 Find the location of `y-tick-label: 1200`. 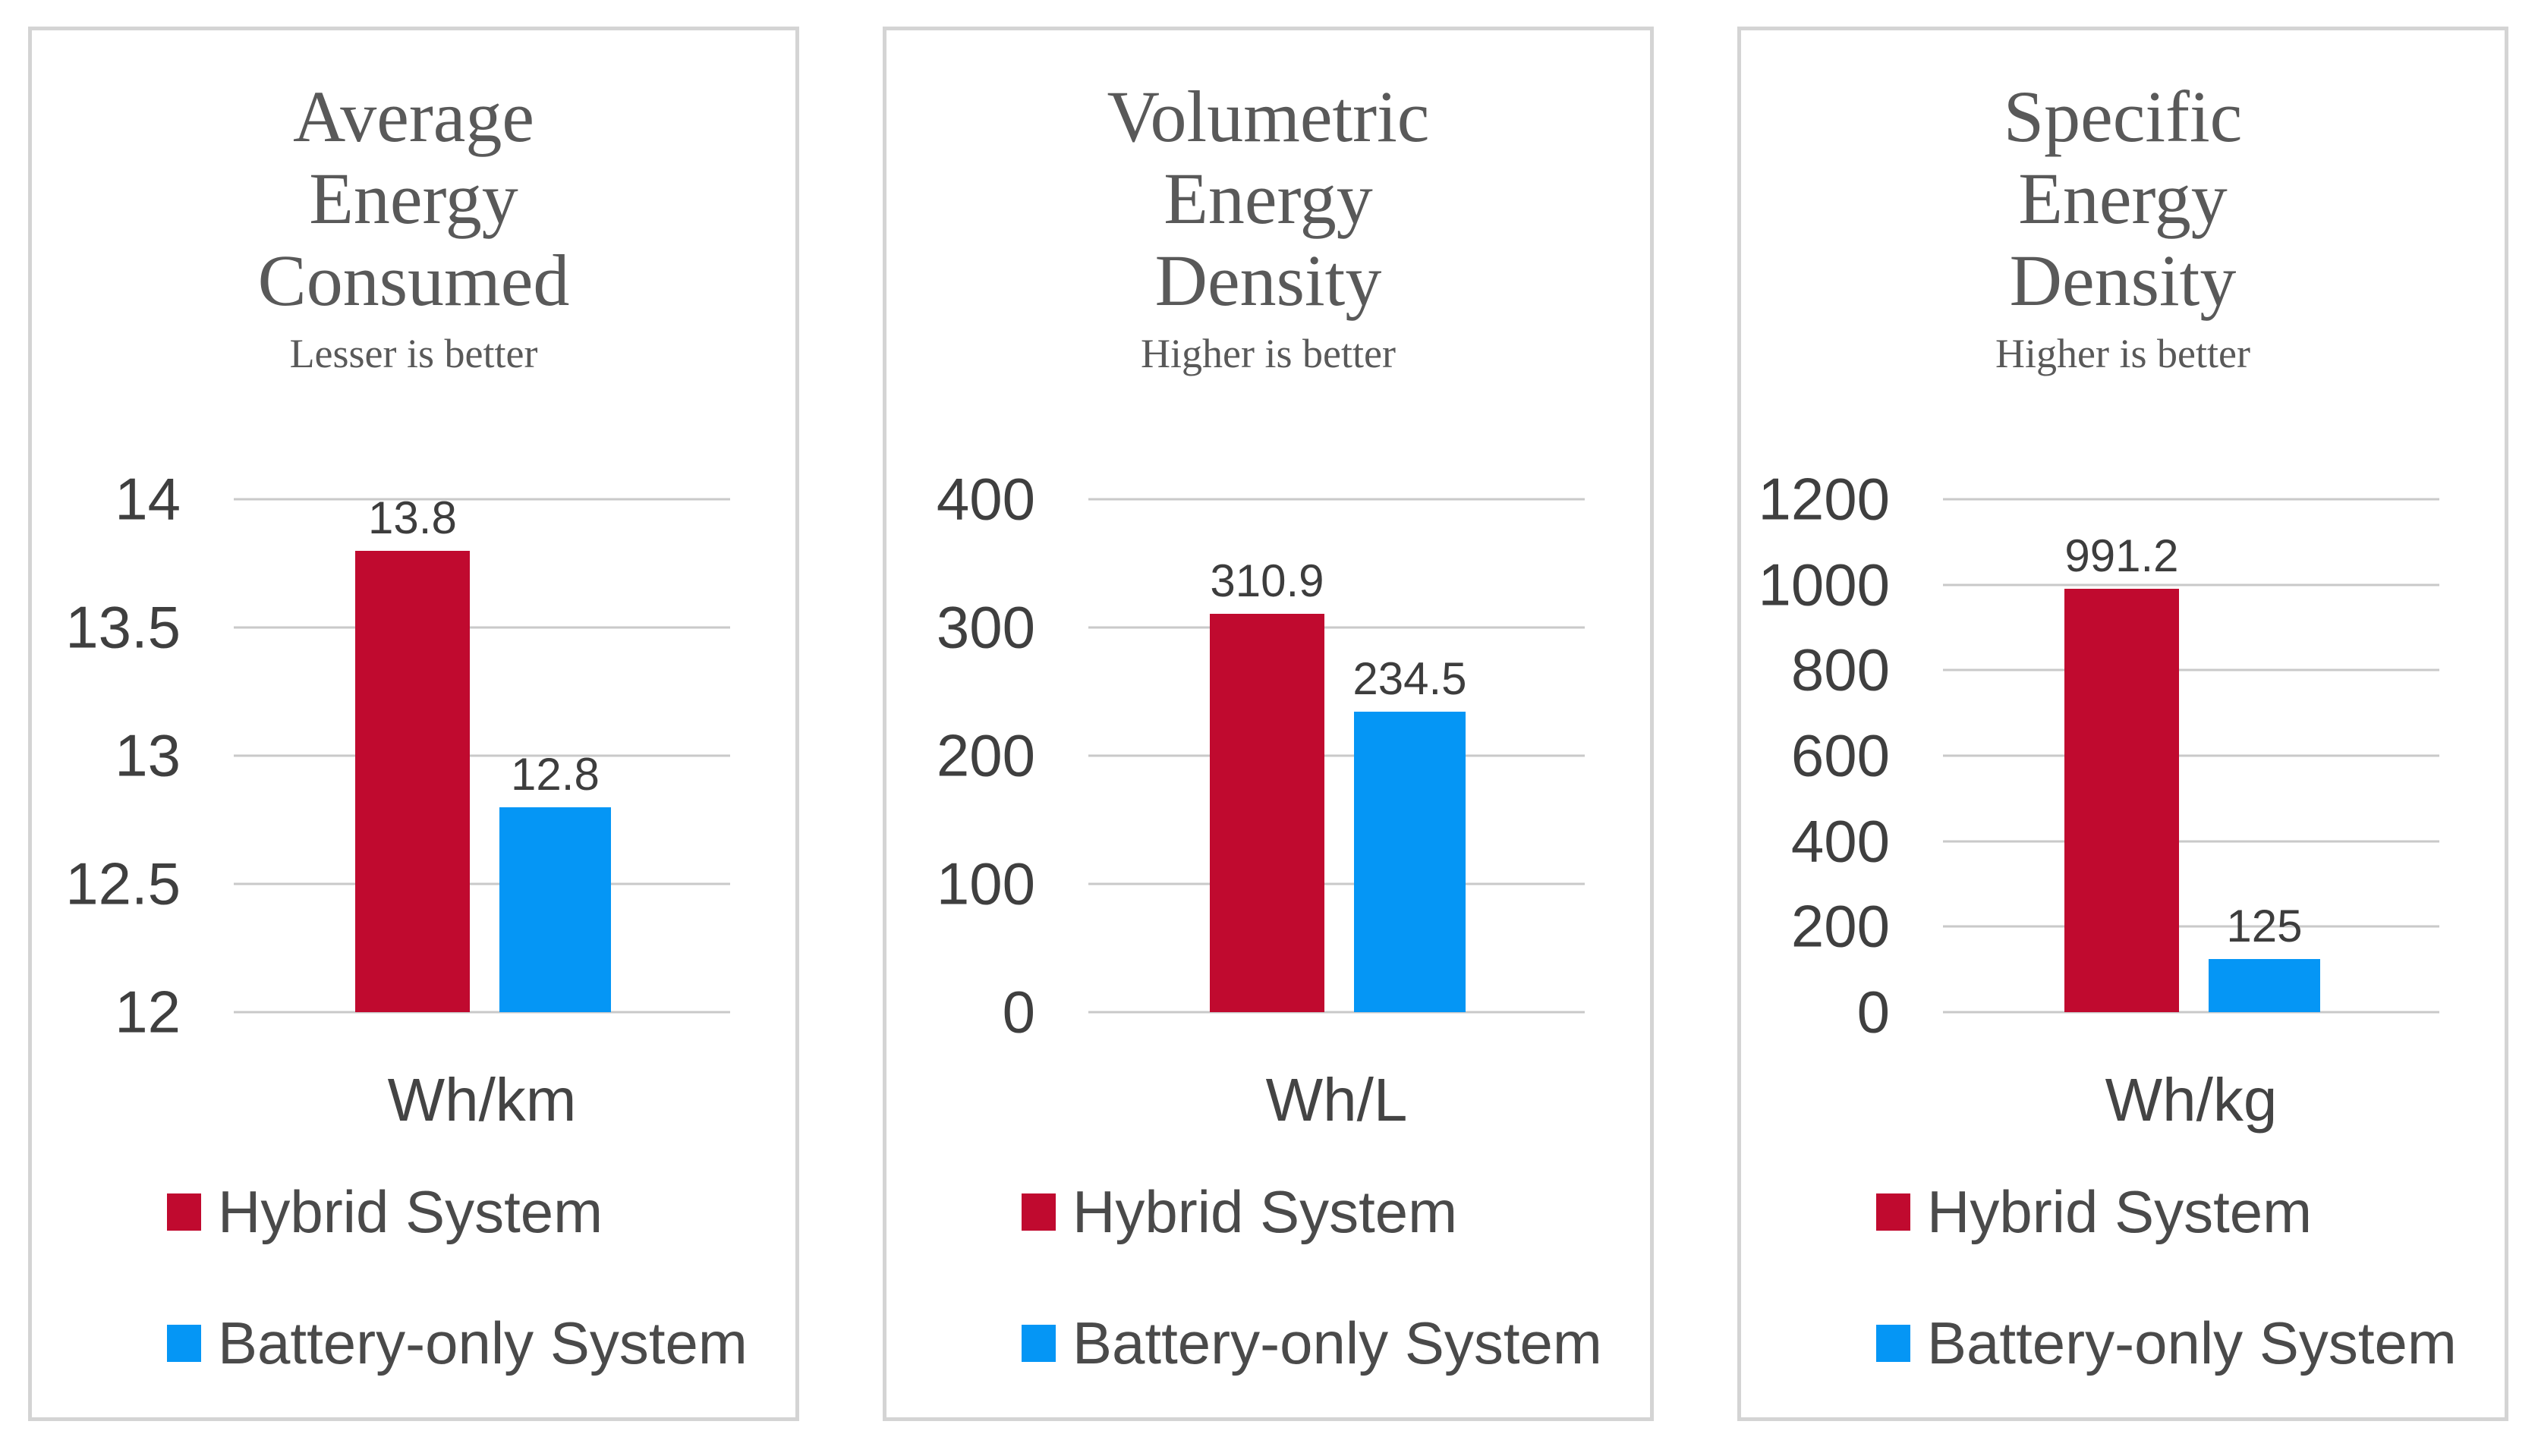

y-tick-label: 1200 is located at coordinates (1824, 499).